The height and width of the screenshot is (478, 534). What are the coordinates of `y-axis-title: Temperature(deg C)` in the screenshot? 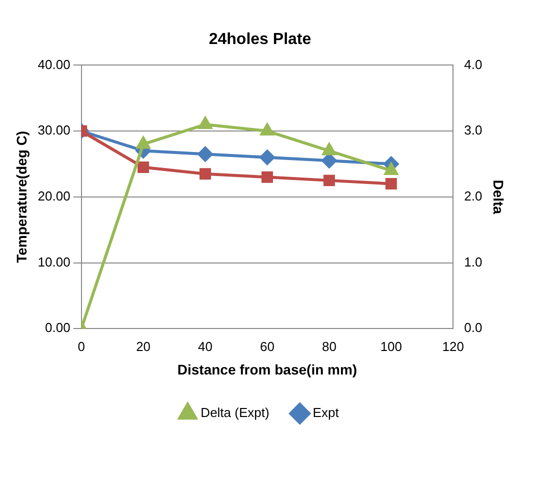 It's located at (21, 196).